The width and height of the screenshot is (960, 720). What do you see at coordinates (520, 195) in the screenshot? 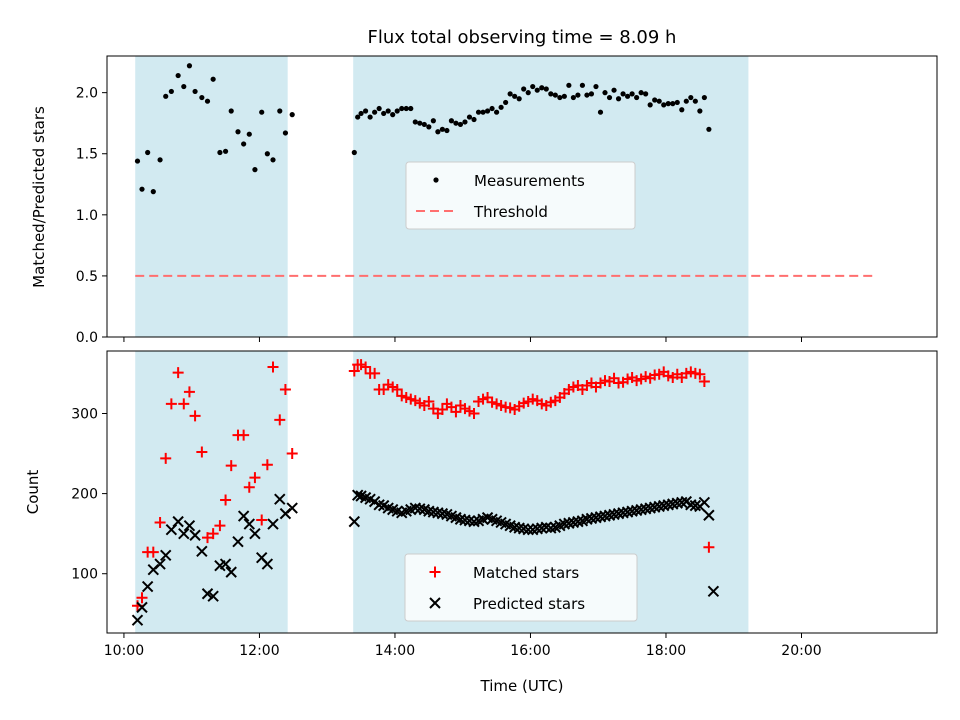
I see `legend-box` at bounding box center [520, 195].